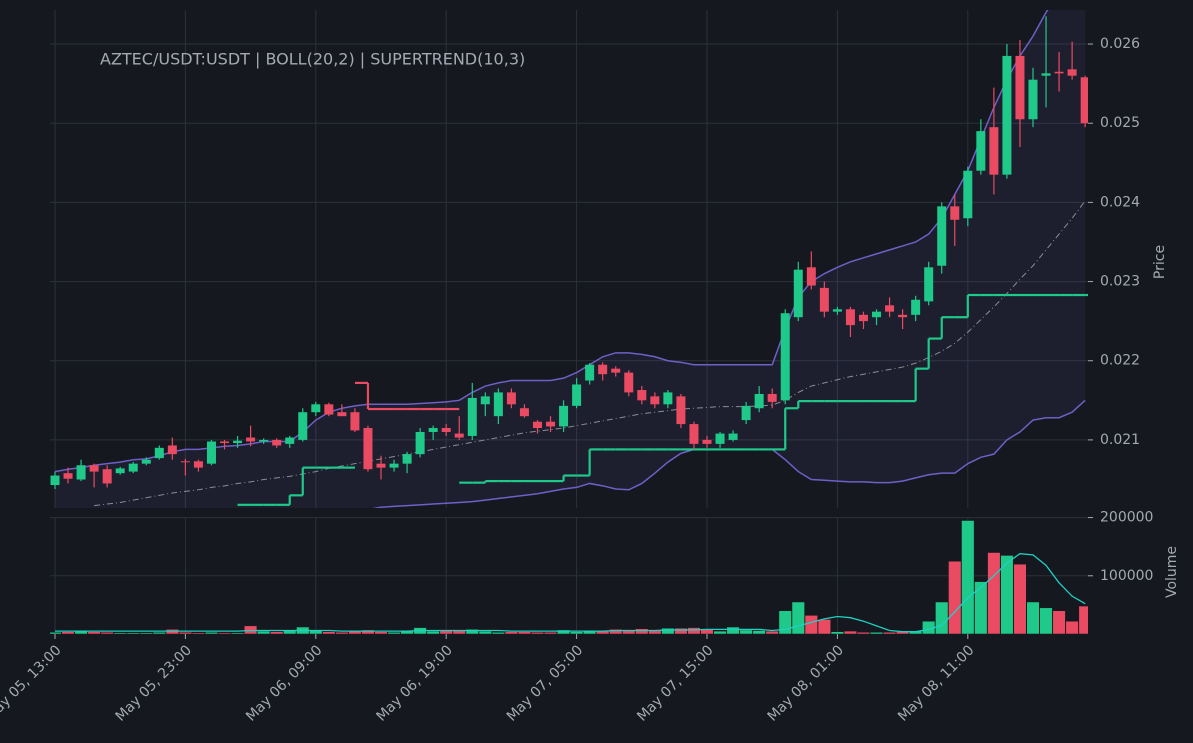 The width and height of the screenshot is (1193, 743). I want to click on y2-tick-label: 100000, so click(1126, 576).